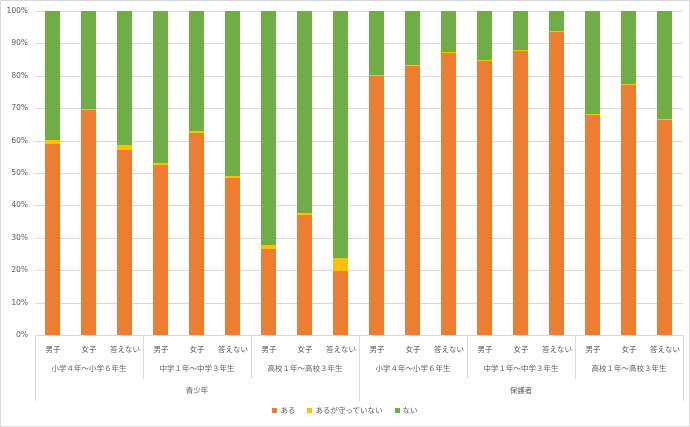 The height and width of the screenshot is (427, 690). What do you see at coordinates (288, 410) in the screenshot?
I see `legend-label: ある` at bounding box center [288, 410].